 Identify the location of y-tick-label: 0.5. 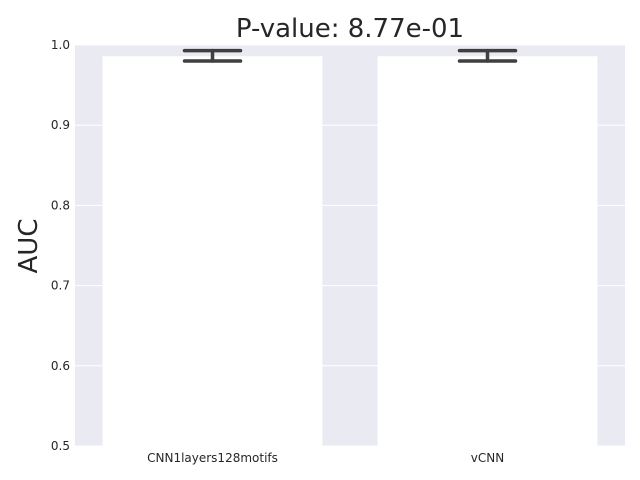
(60, 446).